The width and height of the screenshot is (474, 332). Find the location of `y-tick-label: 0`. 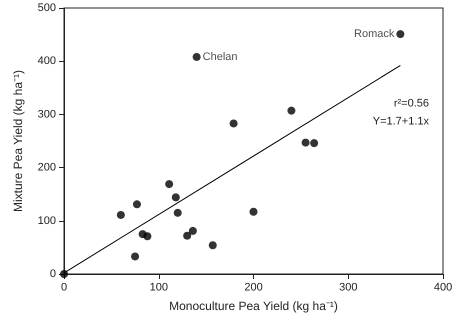

y-tick-label: 0 is located at coordinates (53, 274).